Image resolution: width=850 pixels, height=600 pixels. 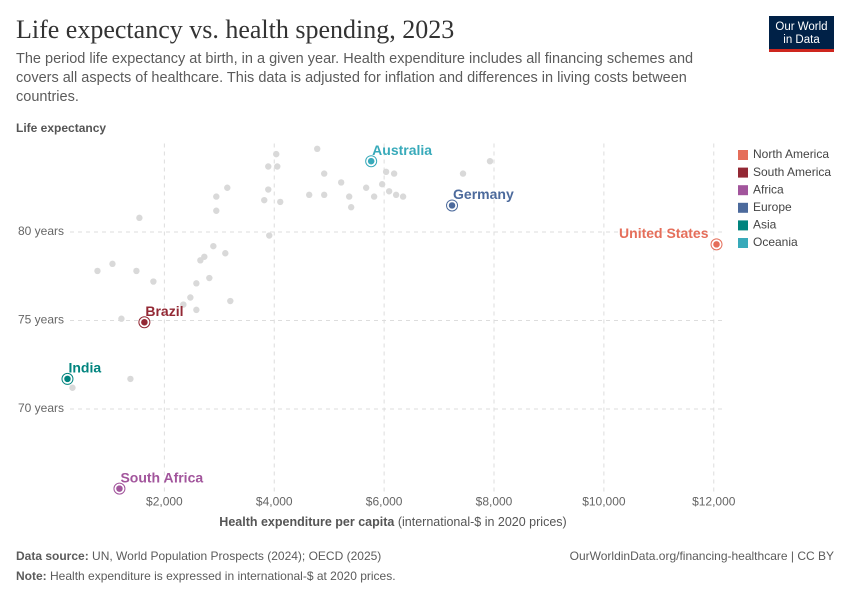 I want to click on x-tick-label: $12,000, so click(x=714, y=502).